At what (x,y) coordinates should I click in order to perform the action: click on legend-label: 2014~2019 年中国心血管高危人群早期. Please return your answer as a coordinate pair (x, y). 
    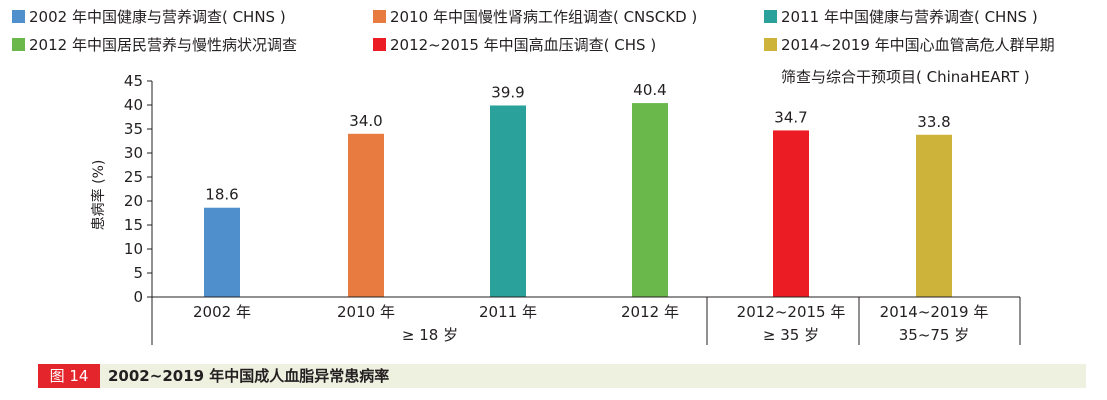
    Looking at the image, I should click on (918, 45).